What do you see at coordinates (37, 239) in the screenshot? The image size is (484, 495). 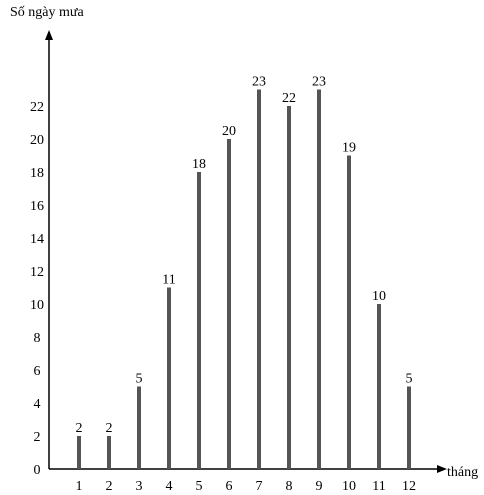 I see `y-tick-label: 14` at bounding box center [37, 239].